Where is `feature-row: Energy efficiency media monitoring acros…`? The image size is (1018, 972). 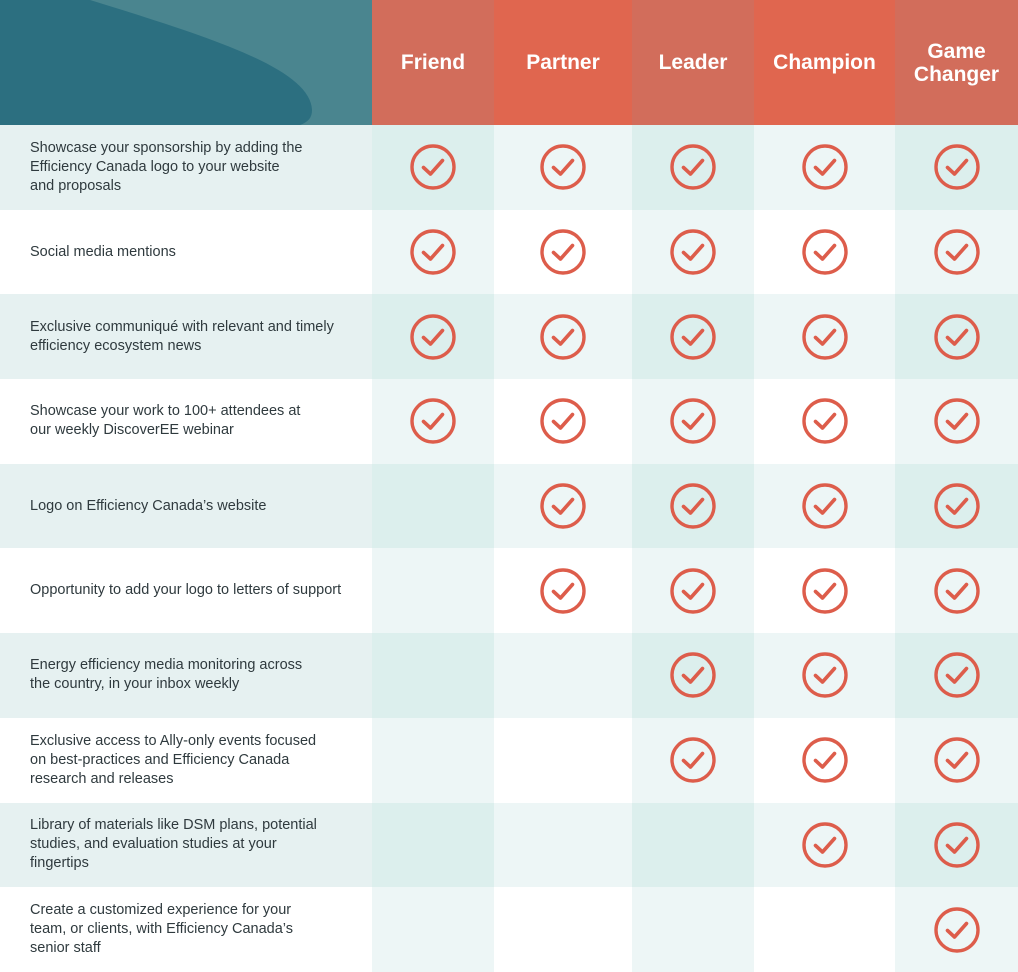 feature-row: Energy efficiency media monitoring acros… is located at coordinates (509, 675).